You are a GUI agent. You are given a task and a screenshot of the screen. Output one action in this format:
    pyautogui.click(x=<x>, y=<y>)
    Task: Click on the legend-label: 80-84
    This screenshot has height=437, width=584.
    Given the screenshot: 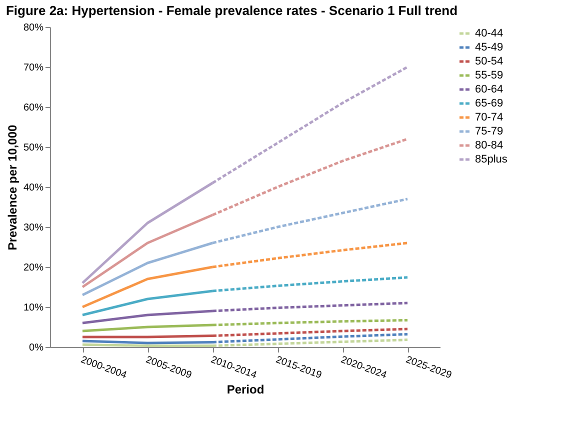 What is the action you would take?
    pyautogui.click(x=489, y=146)
    